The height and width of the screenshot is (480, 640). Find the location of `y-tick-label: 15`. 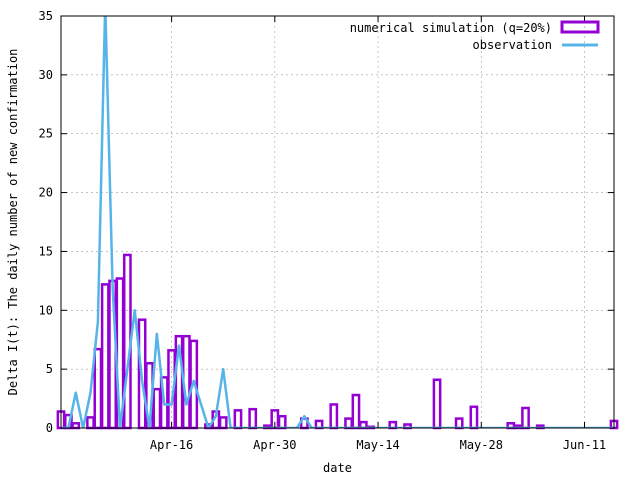

y-tick-label: 15 is located at coordinates (46, 251).